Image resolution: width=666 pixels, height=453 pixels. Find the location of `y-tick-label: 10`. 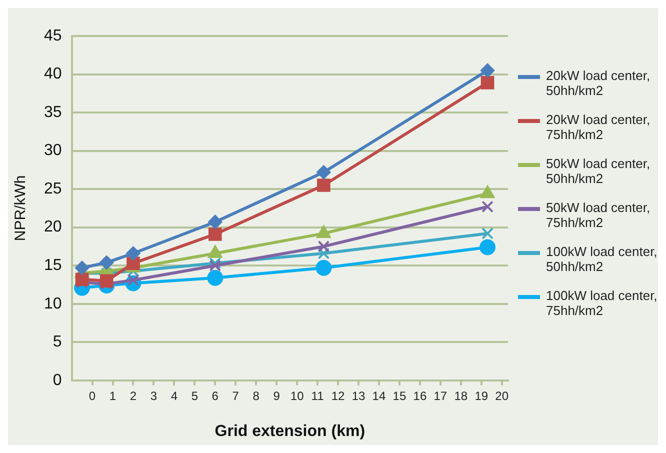

y-tick-label: 10 is located at coordinates (53, 303).